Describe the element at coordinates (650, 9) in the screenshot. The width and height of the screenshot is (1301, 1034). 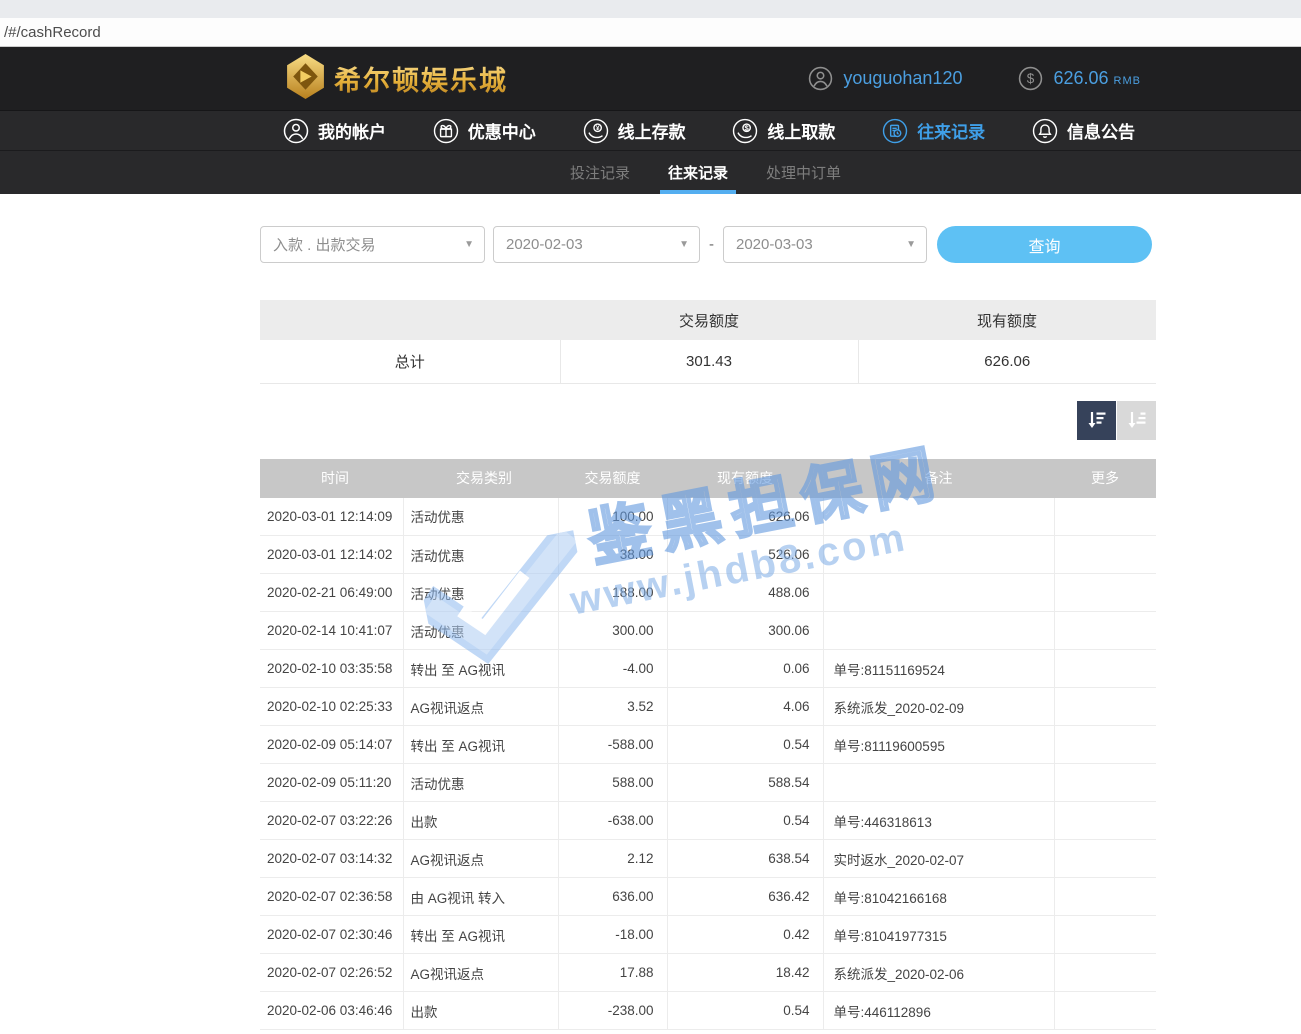
I see `browser-chrome-strip` at that location.